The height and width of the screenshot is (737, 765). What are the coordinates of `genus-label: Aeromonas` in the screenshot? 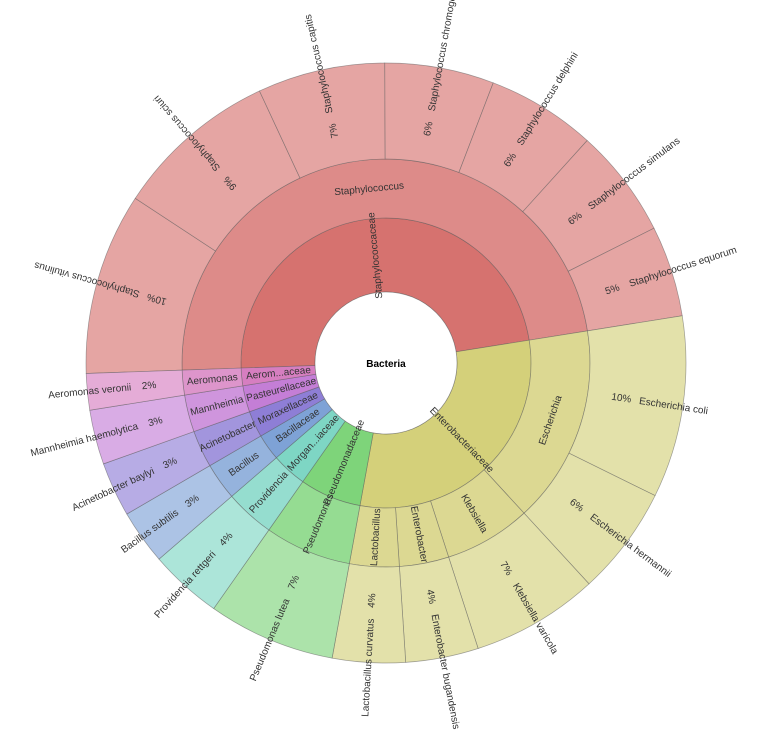 It's located at (212, 380).